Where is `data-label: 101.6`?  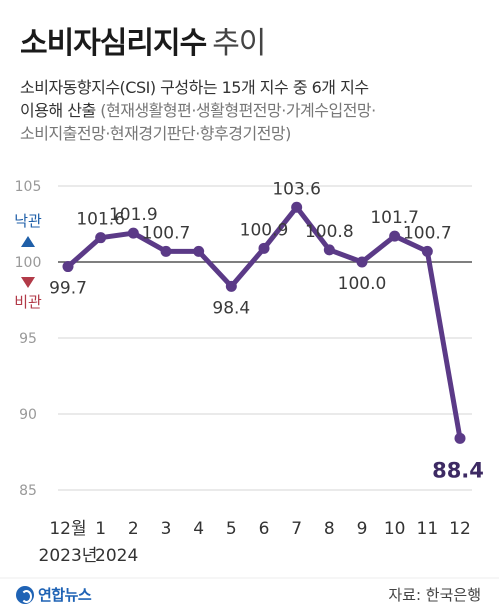
data-label: 101.6 is located at coordinates (100, 220).